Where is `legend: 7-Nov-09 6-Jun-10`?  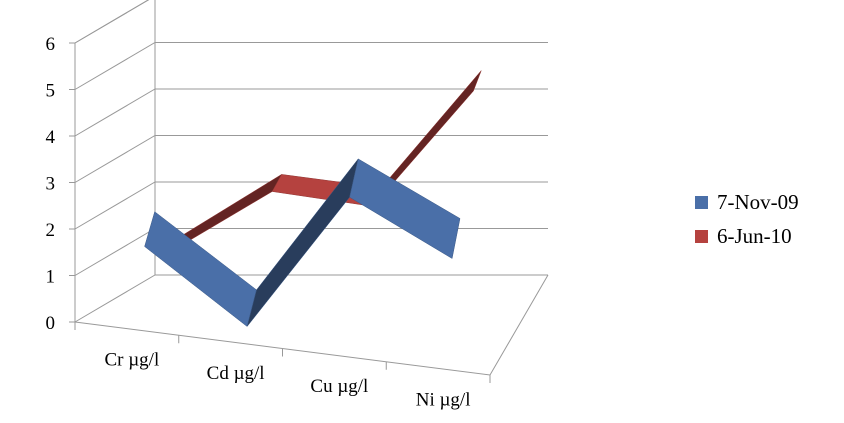
legend: 7-Nov-09 6-Jun-10 is located at coordinates (747, 219).